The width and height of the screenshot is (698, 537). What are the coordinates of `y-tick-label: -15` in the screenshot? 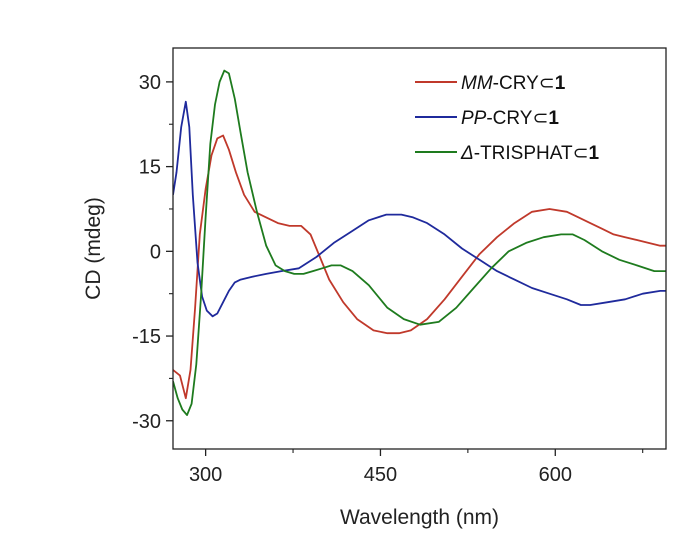 It's located at (146, 337).